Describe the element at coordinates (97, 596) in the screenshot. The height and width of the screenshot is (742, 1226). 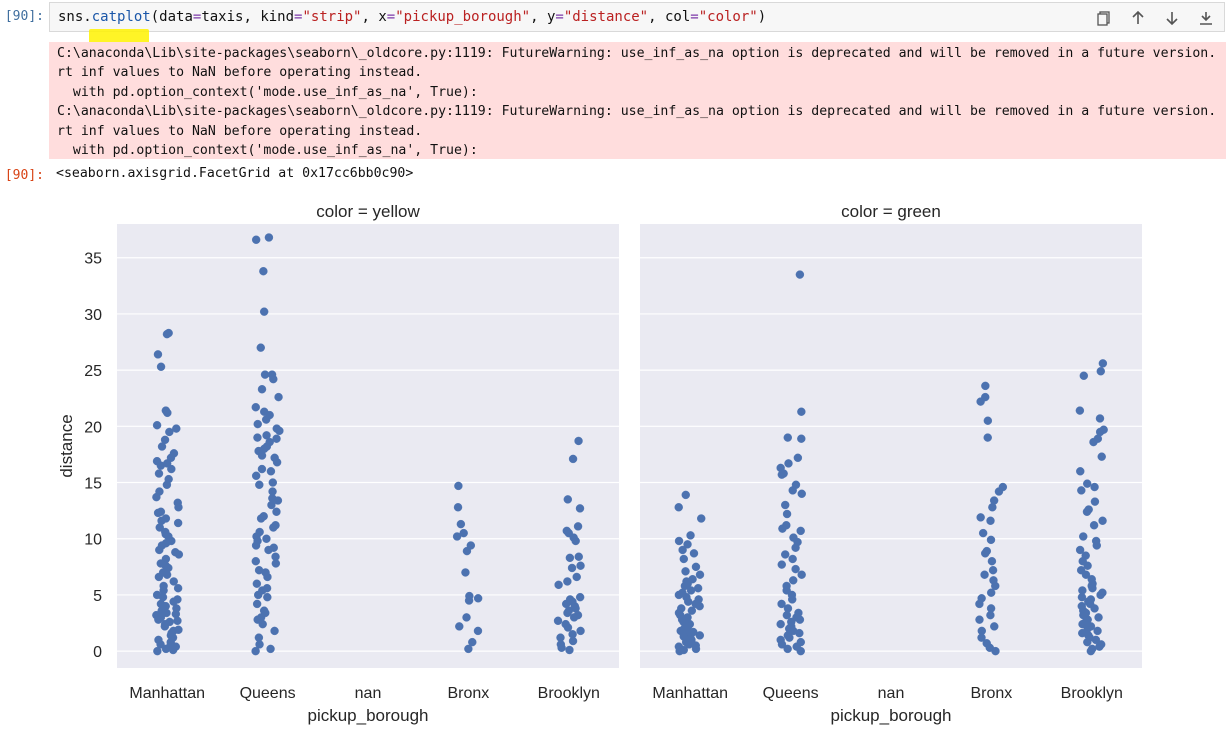
I see `y-tick-label: 5` at that location.